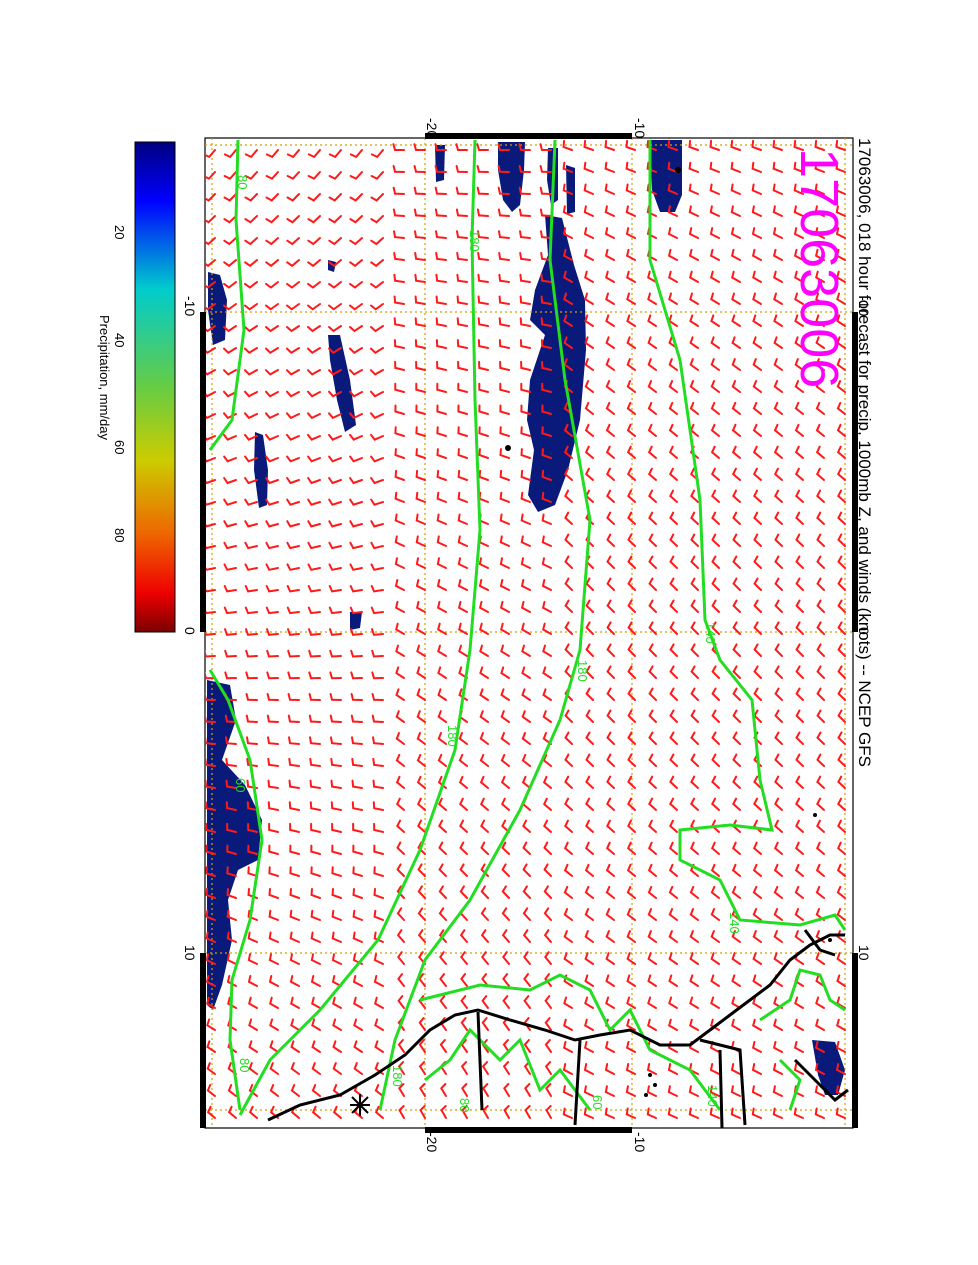  Describe the element at coordinates (597, 1102) in the screenshot. I see `contour-label: 60` at that location.